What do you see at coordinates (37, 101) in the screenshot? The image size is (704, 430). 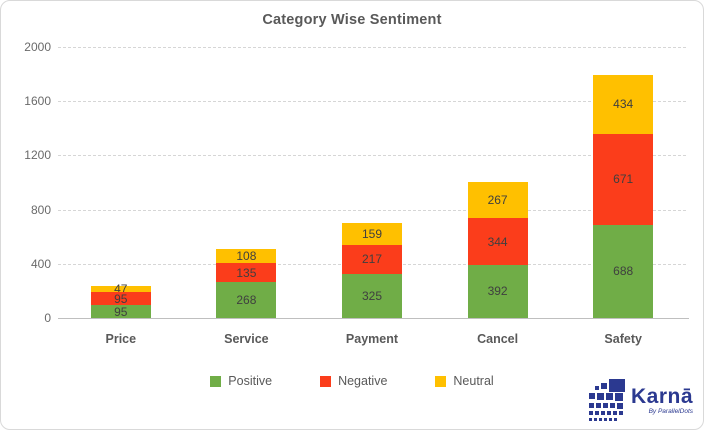 I see `y-tick-1600: 1600` at bounding box center [37, 101].